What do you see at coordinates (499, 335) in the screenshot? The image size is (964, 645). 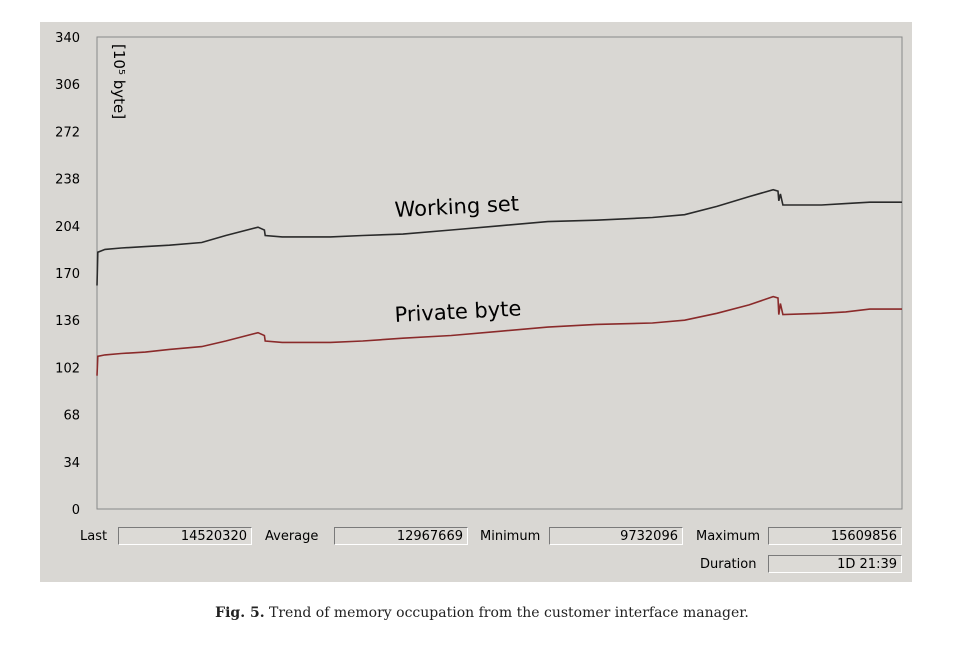 I see `series-line-private-byte` at bounding box center [499, 335].